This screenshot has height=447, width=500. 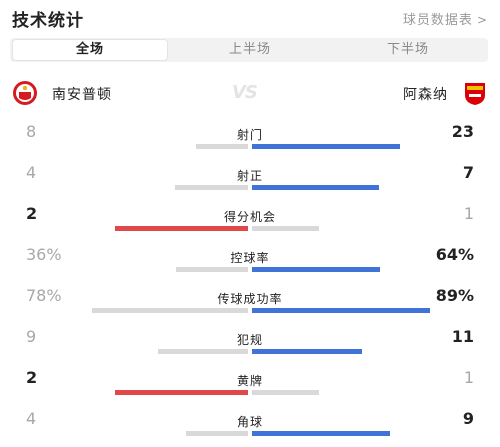 I want to click on southampton-crest-icon, so click(x=25, y=93).